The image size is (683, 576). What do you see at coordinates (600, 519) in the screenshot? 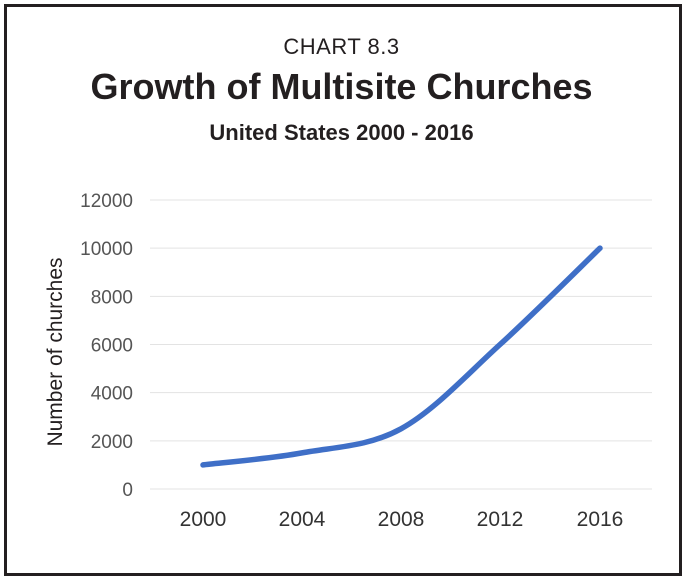
I see `x-tick-label: 2016` at bounding box center [600, 519].